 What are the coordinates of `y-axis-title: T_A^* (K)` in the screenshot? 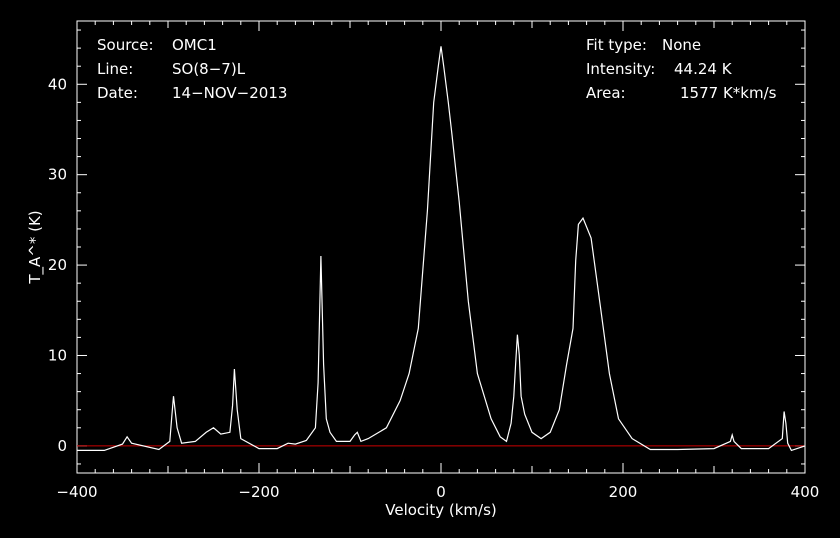 It's located at (35, 247).